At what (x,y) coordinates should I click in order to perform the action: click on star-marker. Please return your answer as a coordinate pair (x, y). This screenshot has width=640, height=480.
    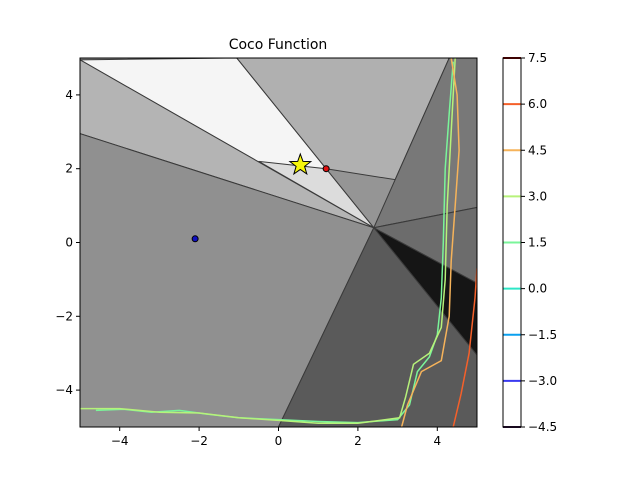
    Looking at the image, I should click on (300, 164).